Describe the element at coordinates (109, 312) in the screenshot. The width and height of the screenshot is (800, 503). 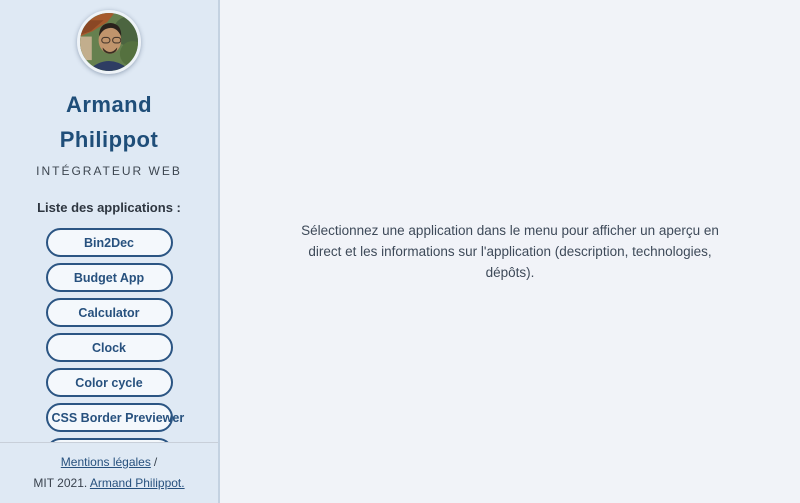
I see `app-button-calculator: Calculator` at that location.